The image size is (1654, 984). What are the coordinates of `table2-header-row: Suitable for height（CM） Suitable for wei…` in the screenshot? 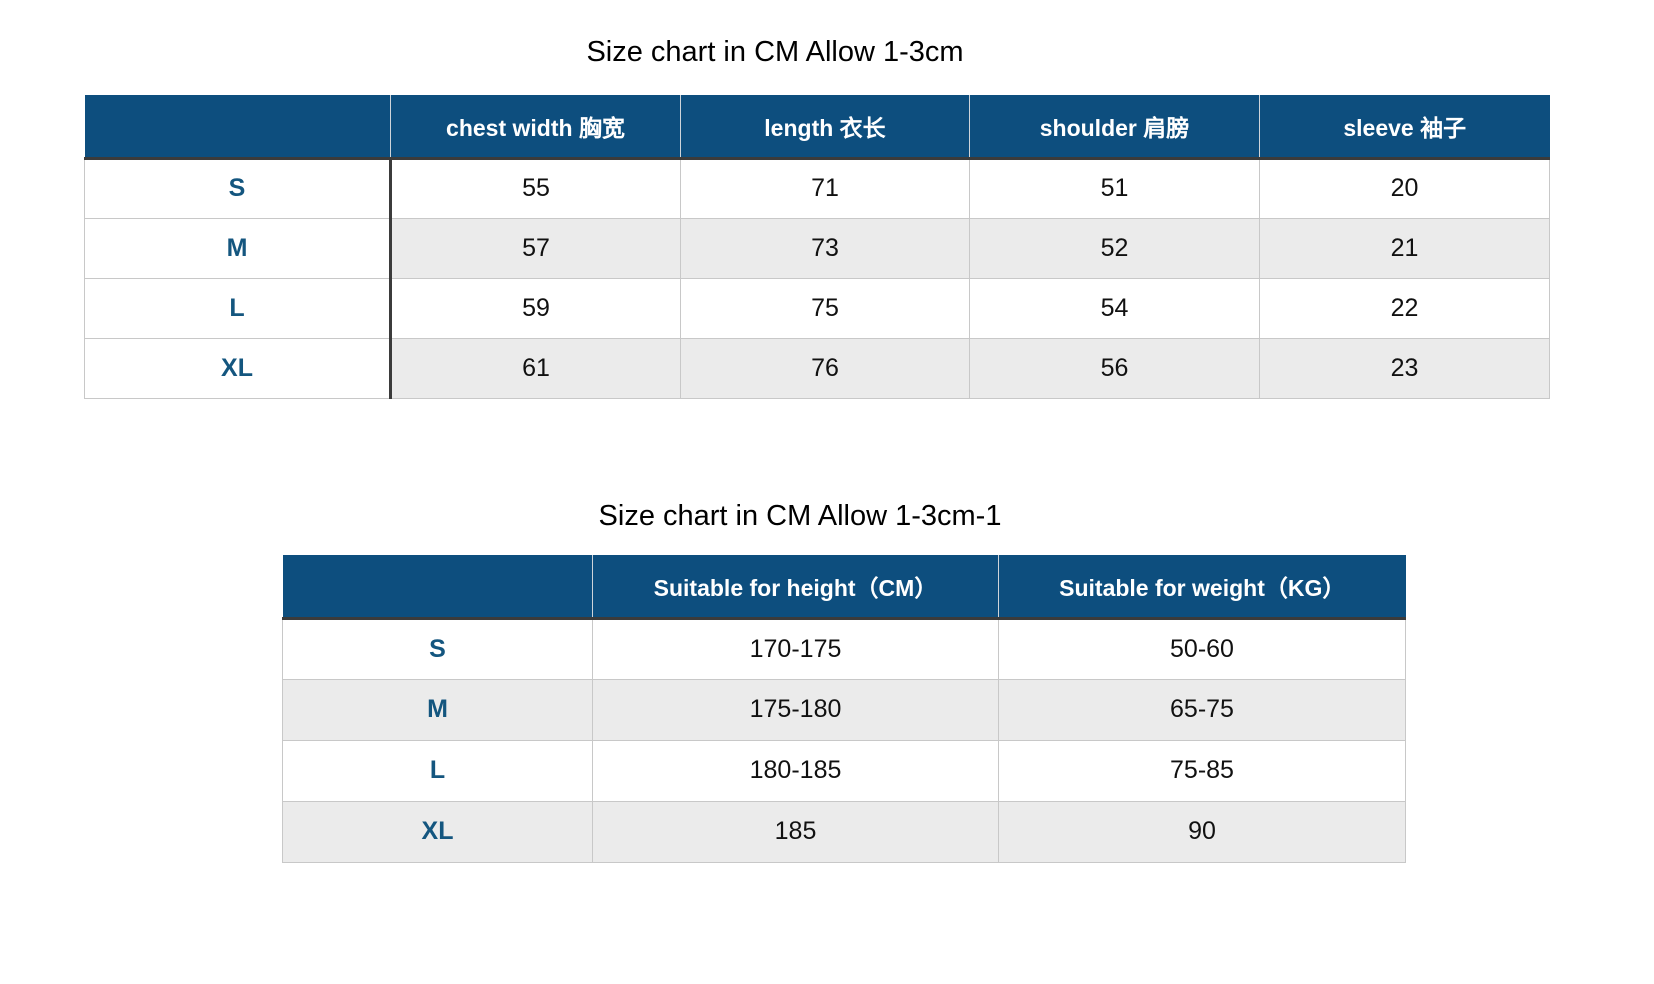 It's located at (844, 587).